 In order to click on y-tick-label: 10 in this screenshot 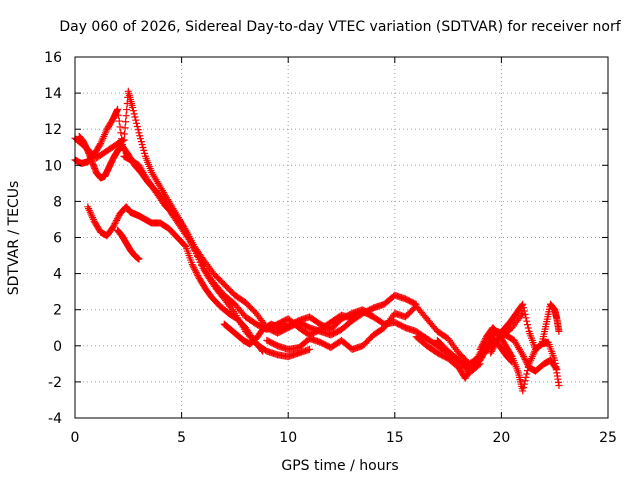, I will do `click(53, 166)`.